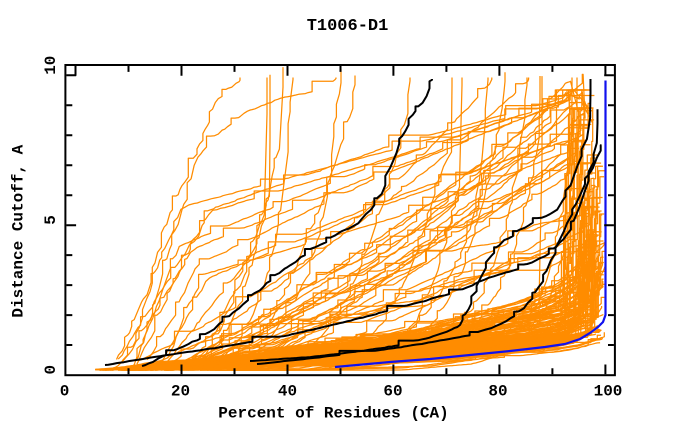 This screenshot has height=440, width=680. What do you see at coordinates (180, 392) in the screenshot?
I see `svg-text: 20` at bounding box center [180, 392].